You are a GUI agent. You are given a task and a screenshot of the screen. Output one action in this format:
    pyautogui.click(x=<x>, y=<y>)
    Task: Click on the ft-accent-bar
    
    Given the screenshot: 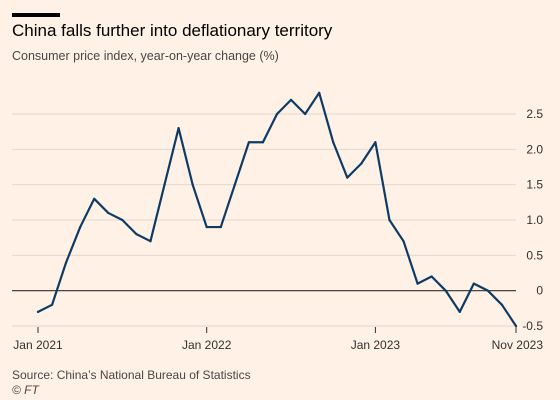 What is the action you would take?
    pyautogui.click(x=36, y=15)
    